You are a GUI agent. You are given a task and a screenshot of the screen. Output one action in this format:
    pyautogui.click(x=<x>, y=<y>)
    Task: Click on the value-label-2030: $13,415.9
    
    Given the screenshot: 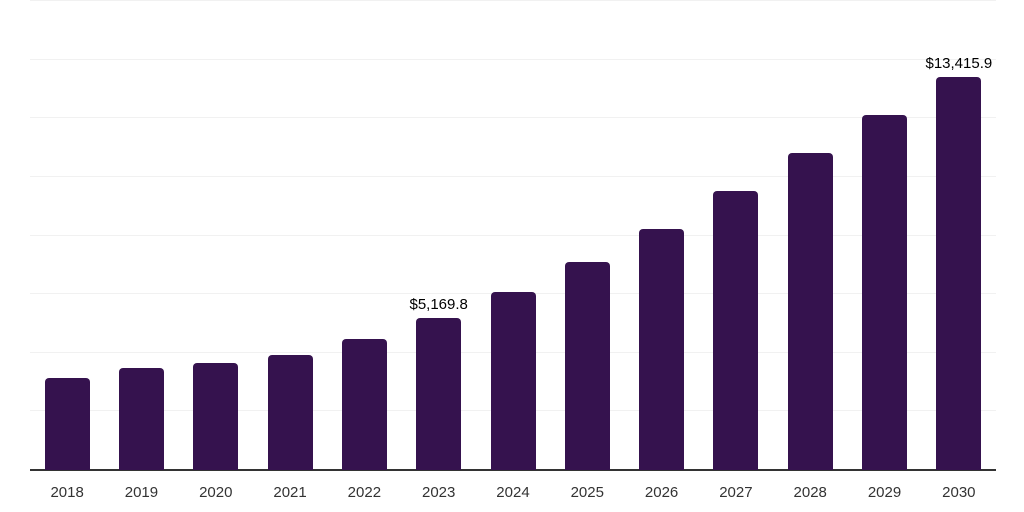 What is the action you would take?
    pyautogui.click(x=959, y=63)
    